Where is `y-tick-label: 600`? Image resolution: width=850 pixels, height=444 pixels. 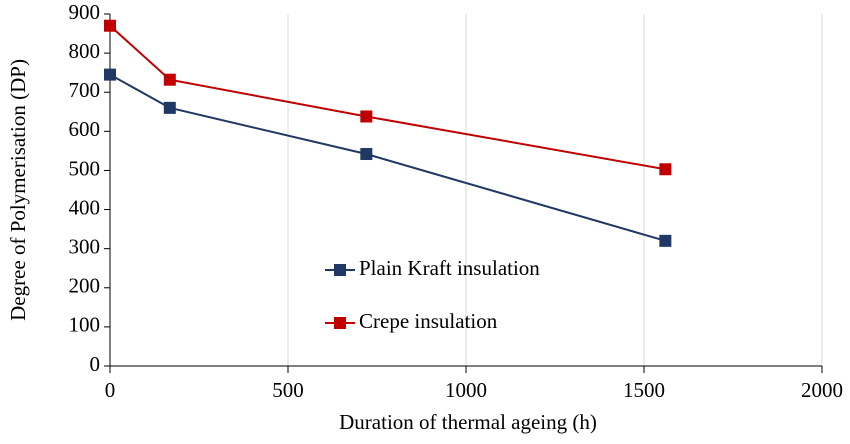 y-tick-label: 600 is located at coordinates (85, 129).